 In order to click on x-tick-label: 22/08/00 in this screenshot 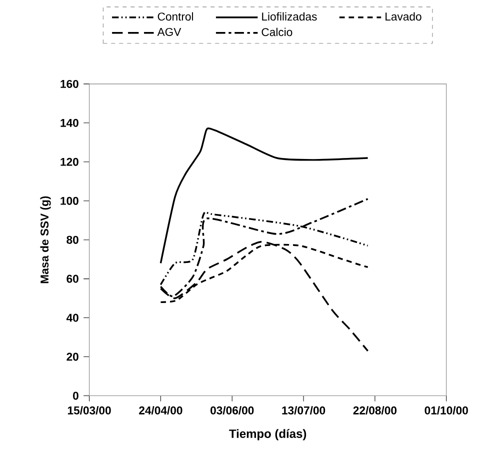, I will do `click(375, 410)`.